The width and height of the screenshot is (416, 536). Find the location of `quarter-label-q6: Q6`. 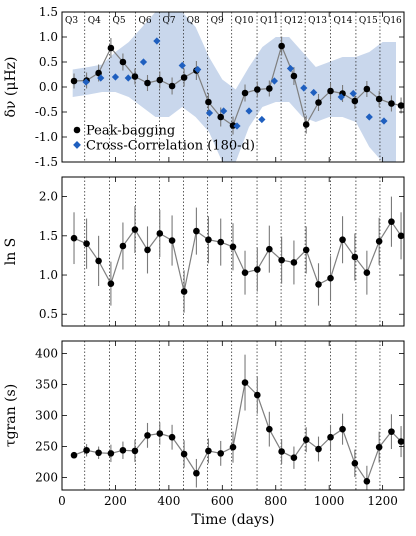

quarter-label-q6: Q6 is located at coordinates (144, 21).